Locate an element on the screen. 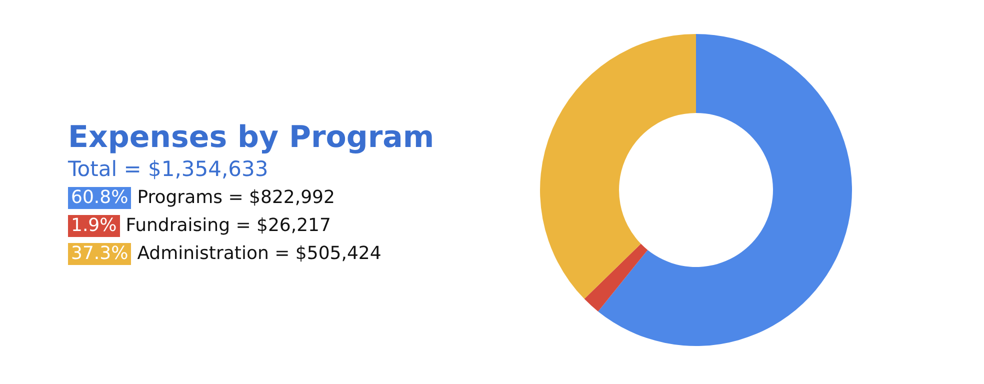 Image resolution: width=984 pixels, height=384 pixels. legend-label: Programs = $822,992 is located at coordinates (236, 197).